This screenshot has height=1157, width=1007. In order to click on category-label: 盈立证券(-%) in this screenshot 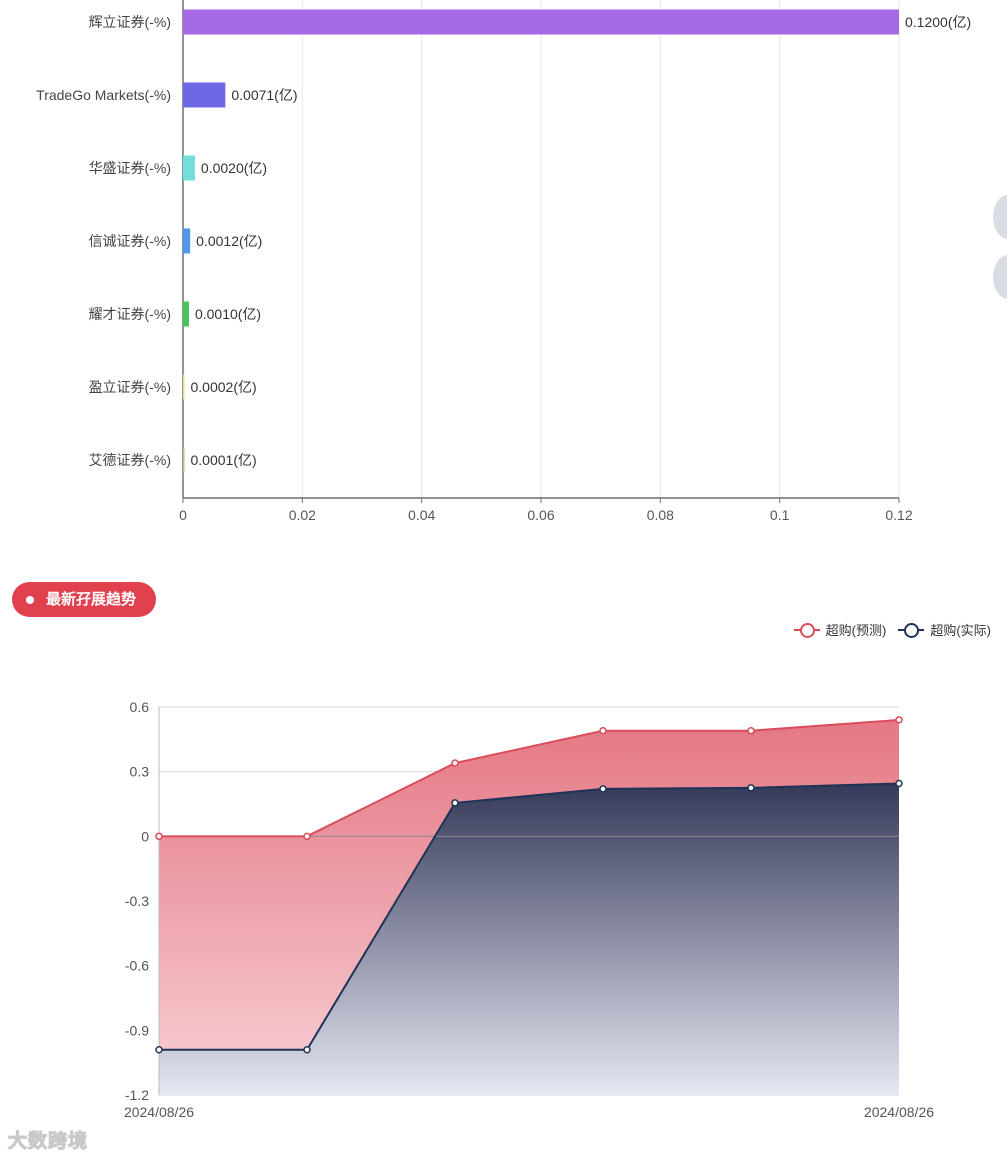, I will do `click(130, 387)`.